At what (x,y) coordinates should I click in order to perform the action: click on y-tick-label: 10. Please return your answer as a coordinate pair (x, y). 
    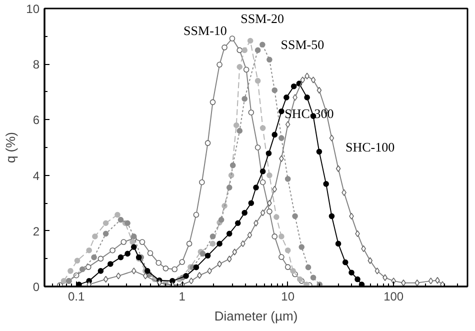
    Looking at the image, I should click on (33, 9).